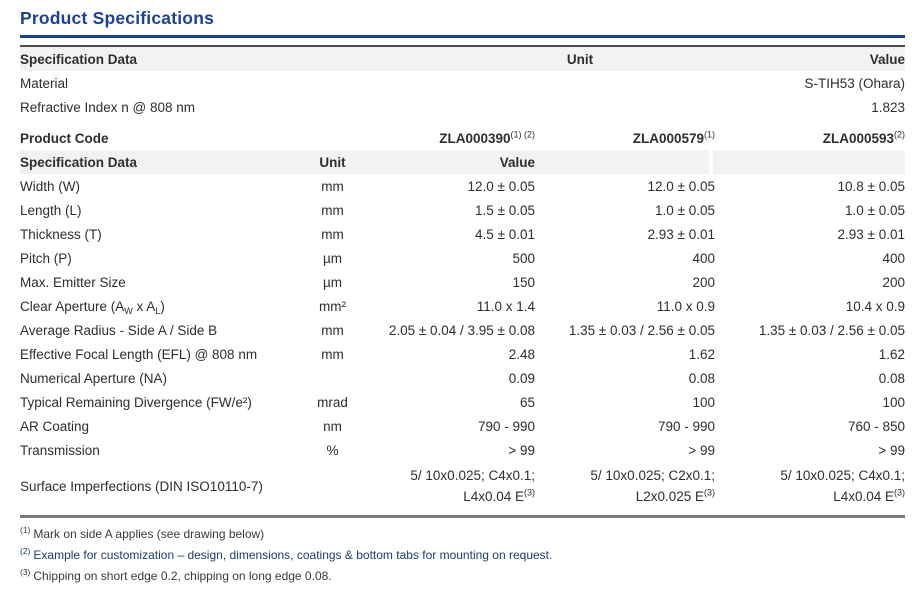 The width and height of the screenshot is (912, 594). I want to click on table-row: Max. Emitter Size µm 150 200 200, so click(462, 282).